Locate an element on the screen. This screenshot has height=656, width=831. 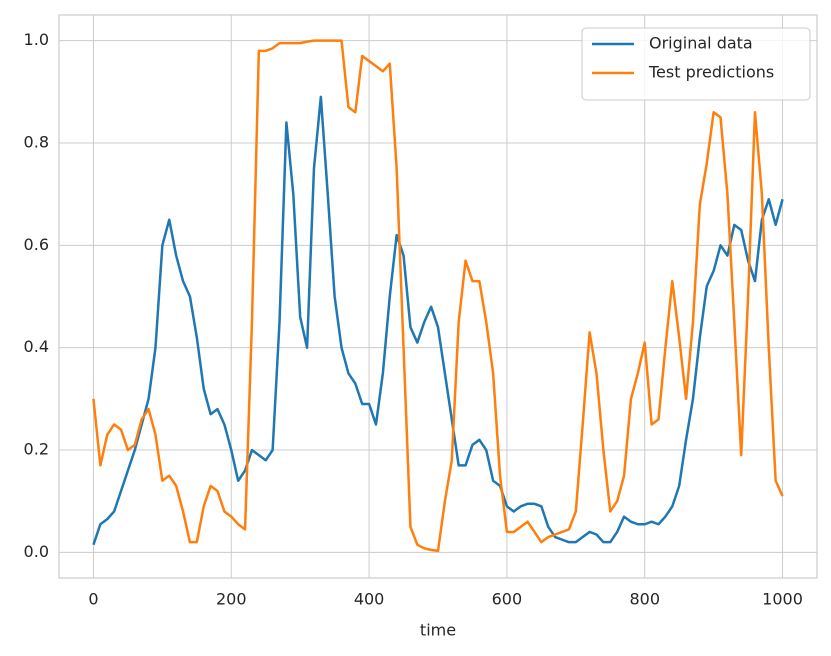
y-tick-label: 1.0 is located at coordinates (36, 39).